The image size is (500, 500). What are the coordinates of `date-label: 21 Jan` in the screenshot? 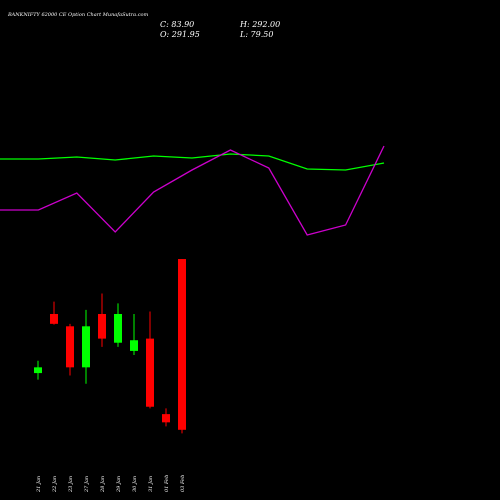 It's located at (39, 484).